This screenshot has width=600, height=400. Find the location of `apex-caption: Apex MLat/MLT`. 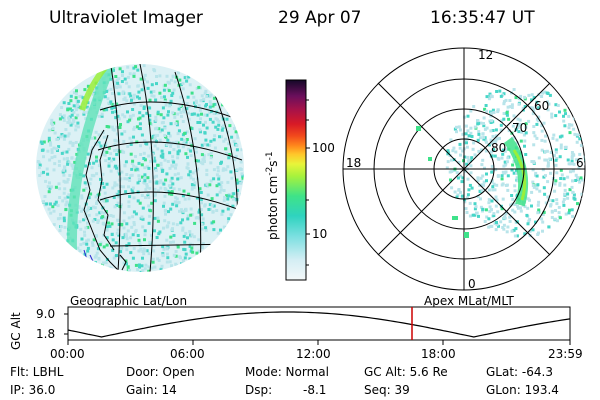

apex-caption: Apex MLat/MLT is located at coordinates (469, 301).